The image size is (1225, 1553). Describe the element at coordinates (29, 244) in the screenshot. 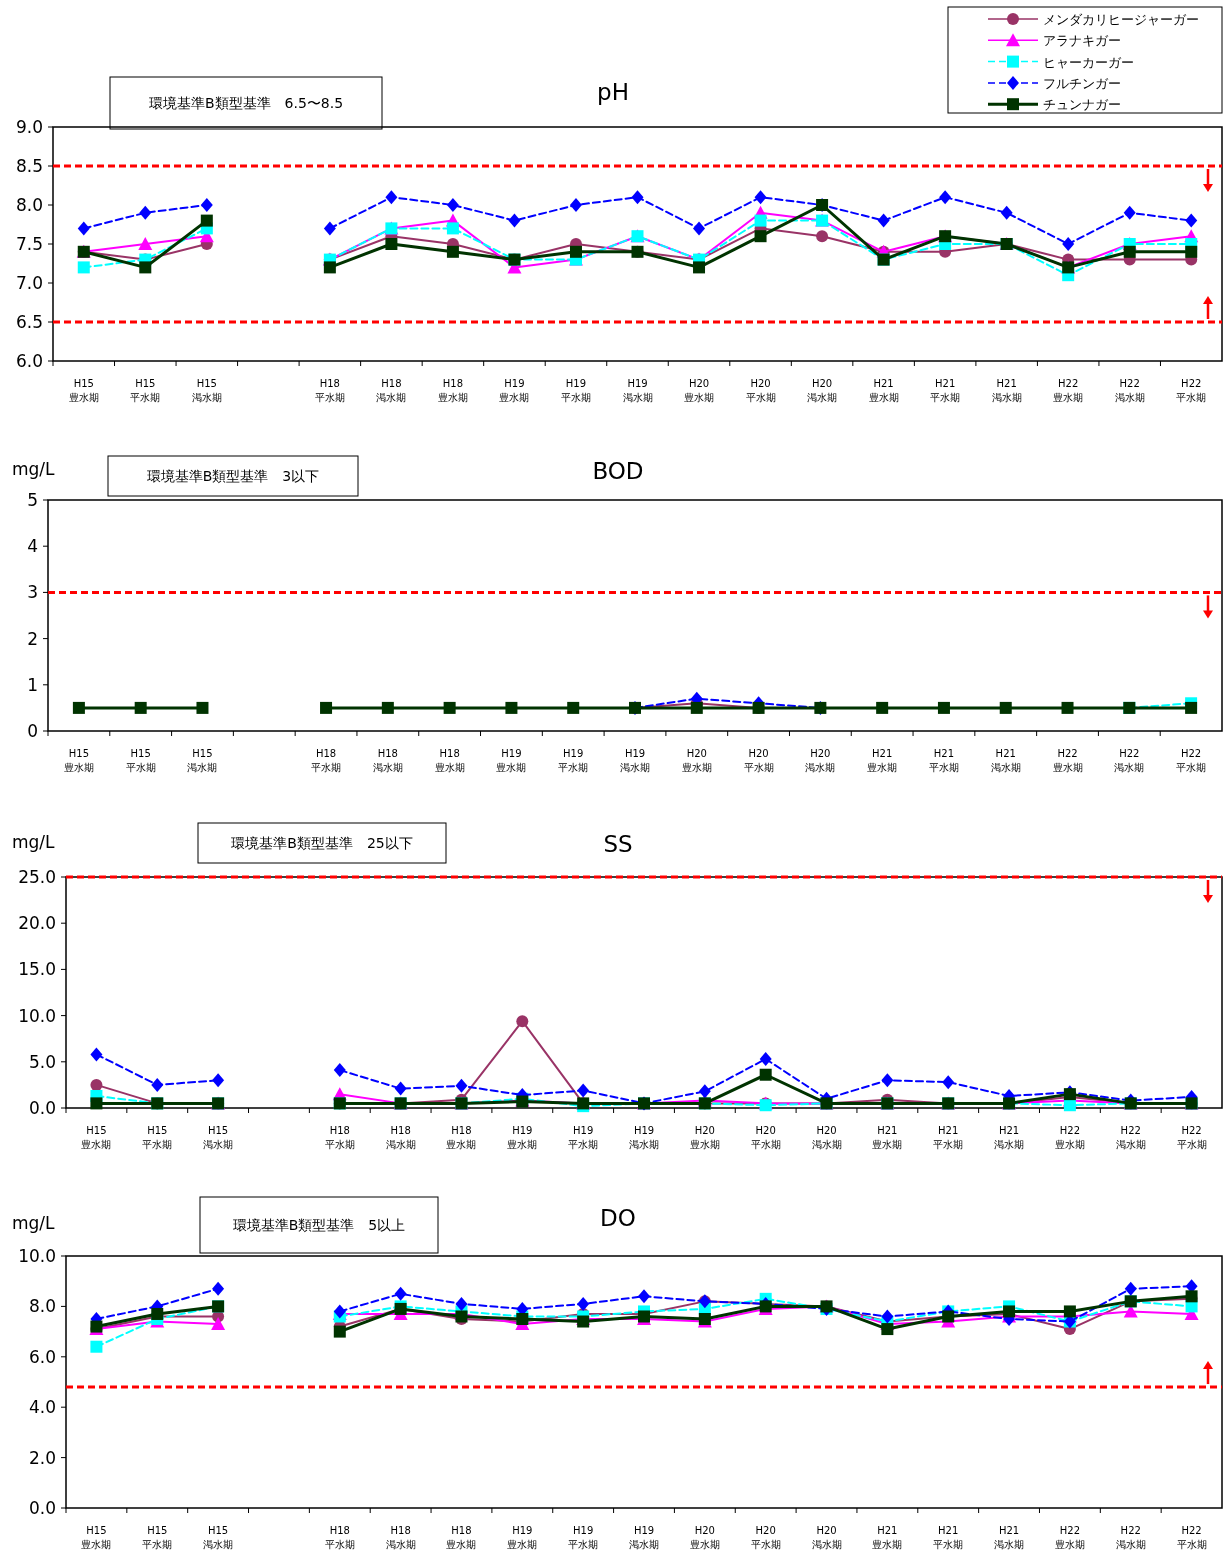

I see `y-tick-label: 7.5` at that location.